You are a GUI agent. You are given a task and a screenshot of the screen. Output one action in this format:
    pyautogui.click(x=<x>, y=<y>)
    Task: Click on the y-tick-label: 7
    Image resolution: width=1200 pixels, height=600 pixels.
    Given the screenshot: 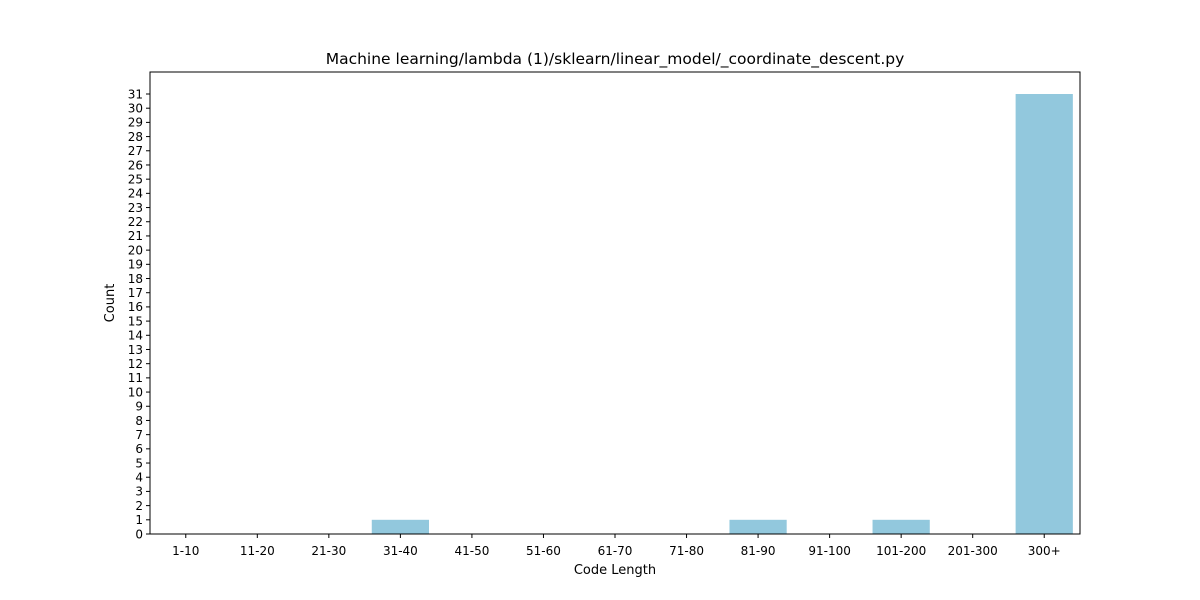 What is the action you would take?
    pyautogui.click(x=139, y=435)
    